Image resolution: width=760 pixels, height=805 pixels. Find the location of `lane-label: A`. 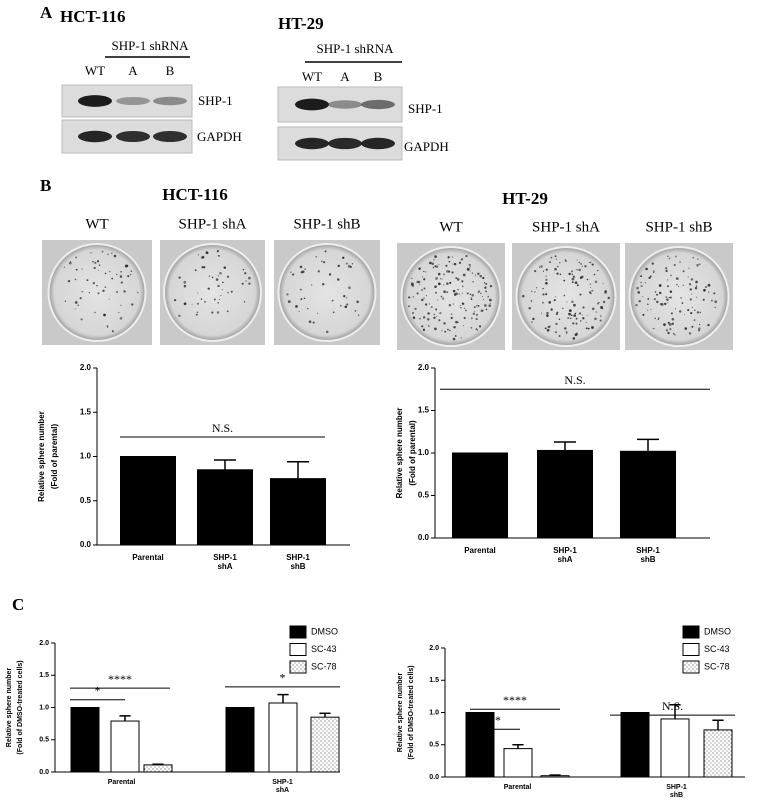

lane-label: A is located at coordinates (133, 70).